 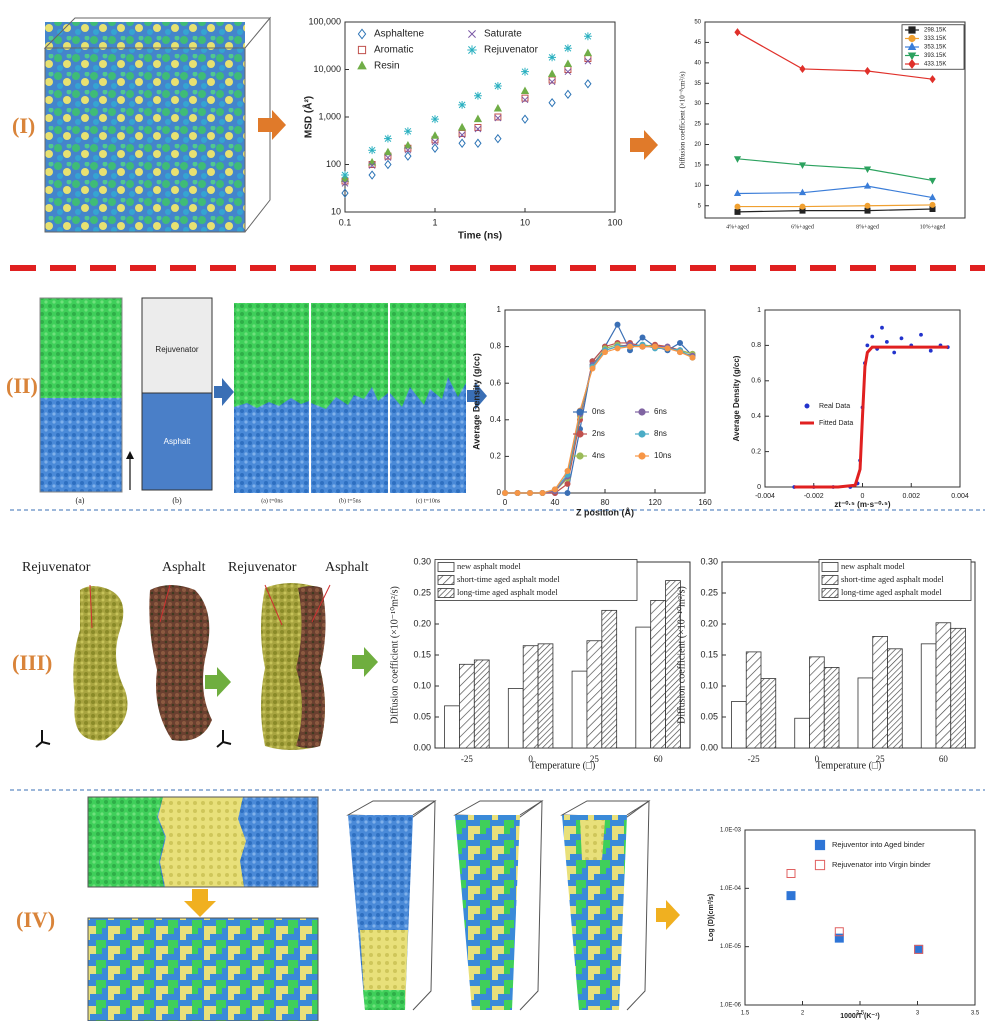 What do you see at coordinates (655, 502) in the screenshot?
I see `x-tick-label: 120` at bounding box center [655, 502].